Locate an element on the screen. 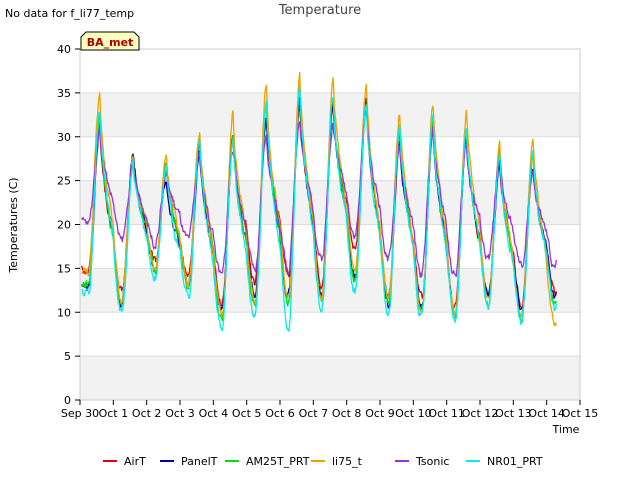 The width and height of the screenshot is (640, 484). legend-label: NR01_PRT is located at coordinates (515, 461).